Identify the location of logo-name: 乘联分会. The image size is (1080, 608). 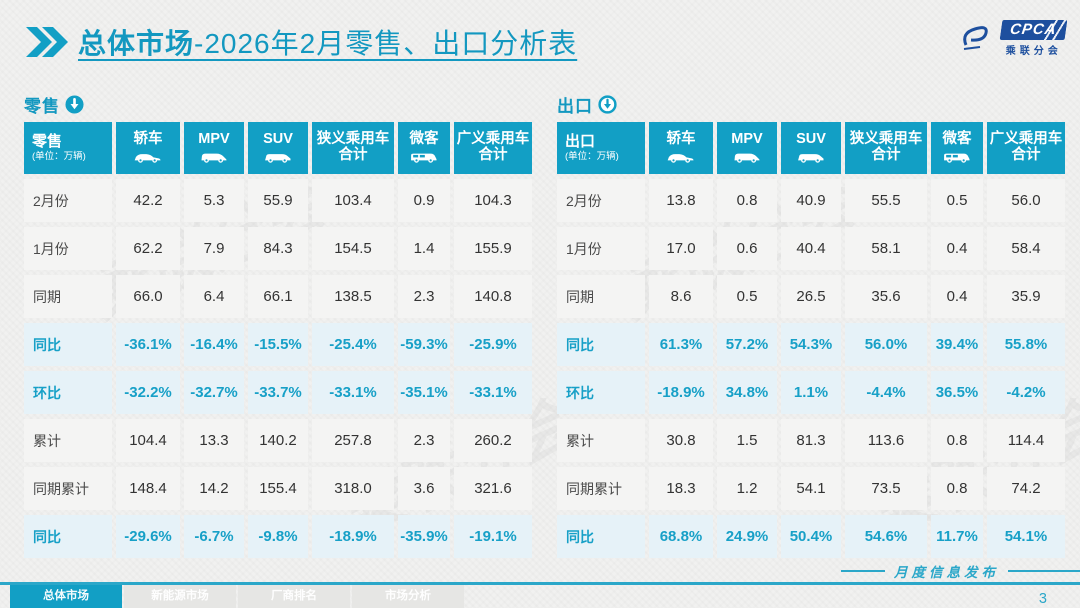
(1033, 51).